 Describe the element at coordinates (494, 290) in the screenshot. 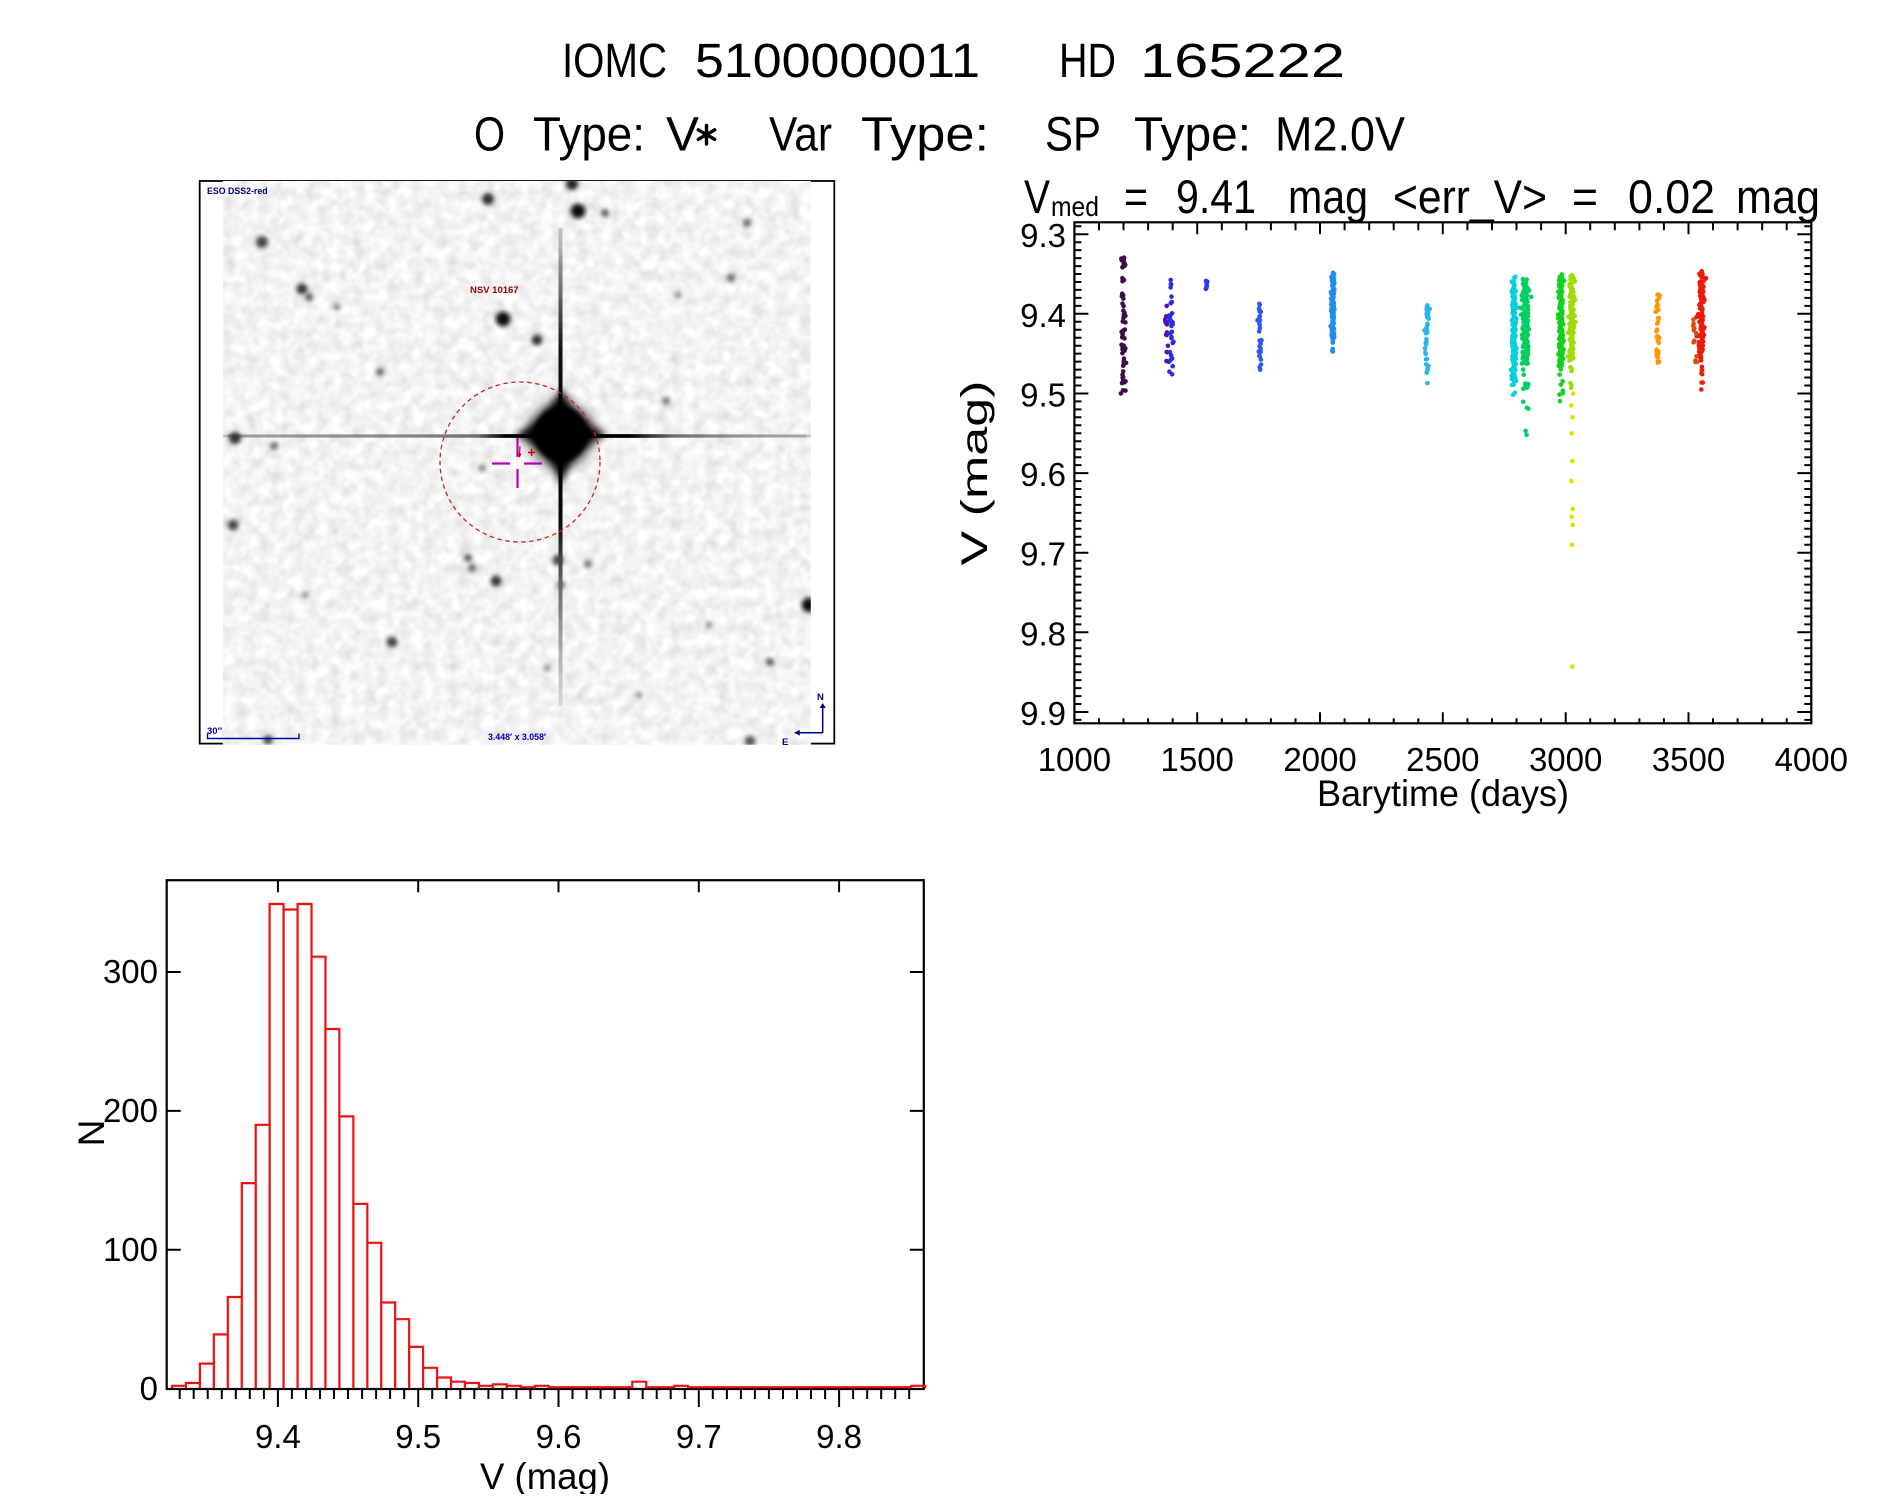

I see `svg-text: NSV 10167` at that location.